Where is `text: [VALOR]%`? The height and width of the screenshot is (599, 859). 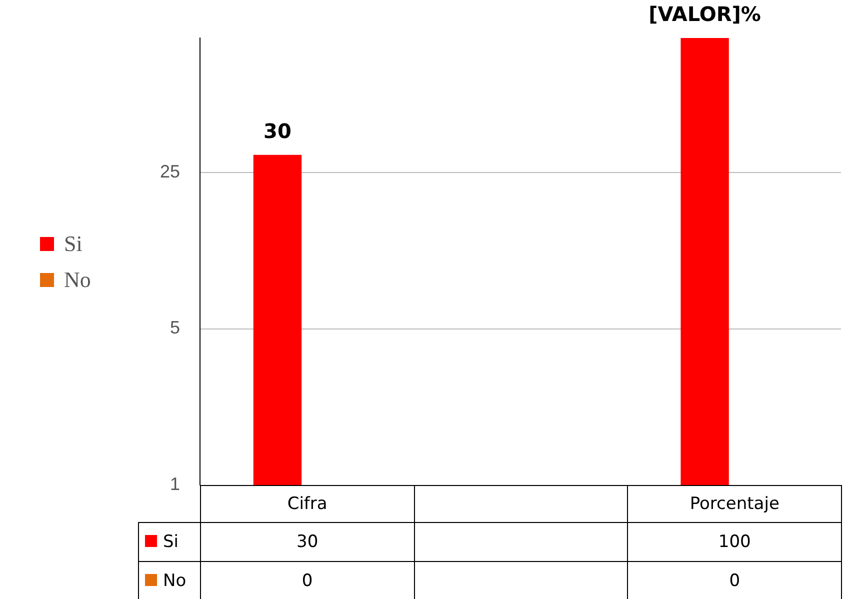
text: [VALOR]% is located at coordinates (704, 14).